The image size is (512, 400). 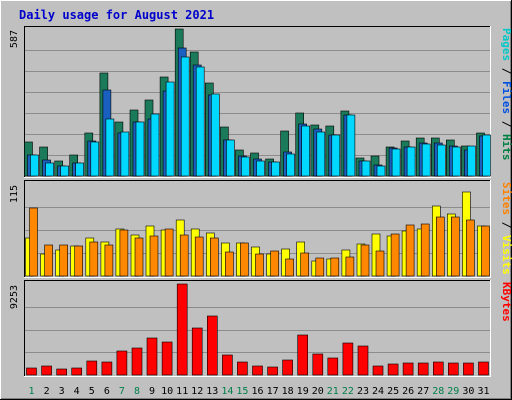 What do you see at coordinates (348, 391) in the screenshot?
I see `x-tick-label: 22` at bounding box center [348, 391].